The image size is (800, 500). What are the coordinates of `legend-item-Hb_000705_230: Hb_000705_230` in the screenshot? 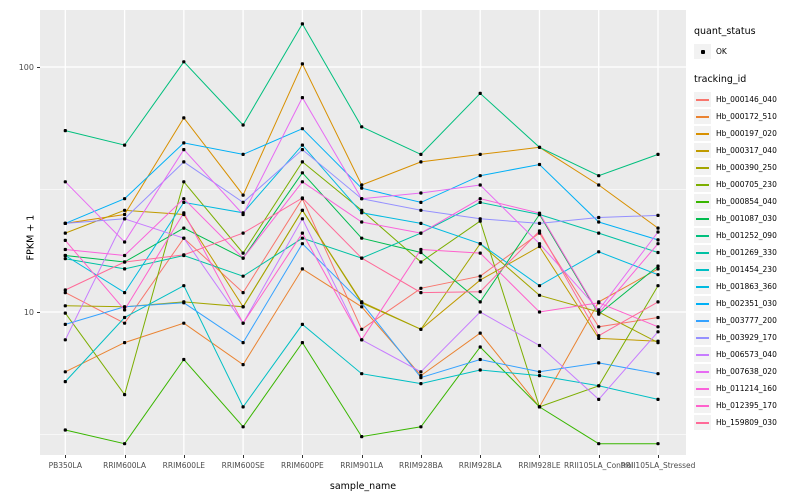 It's located at (746, 184).